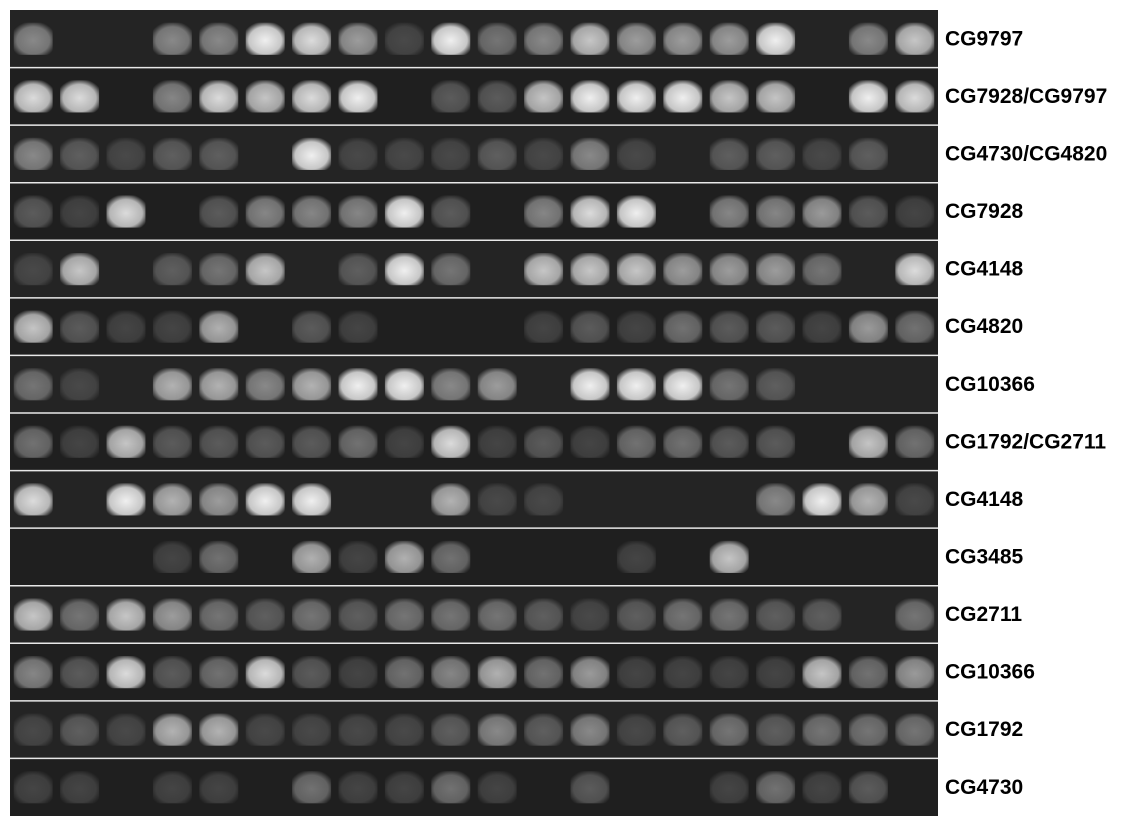 This screenshot has height=819, width=1146. I want to click on row-label: CG4820, so click(984, 326).